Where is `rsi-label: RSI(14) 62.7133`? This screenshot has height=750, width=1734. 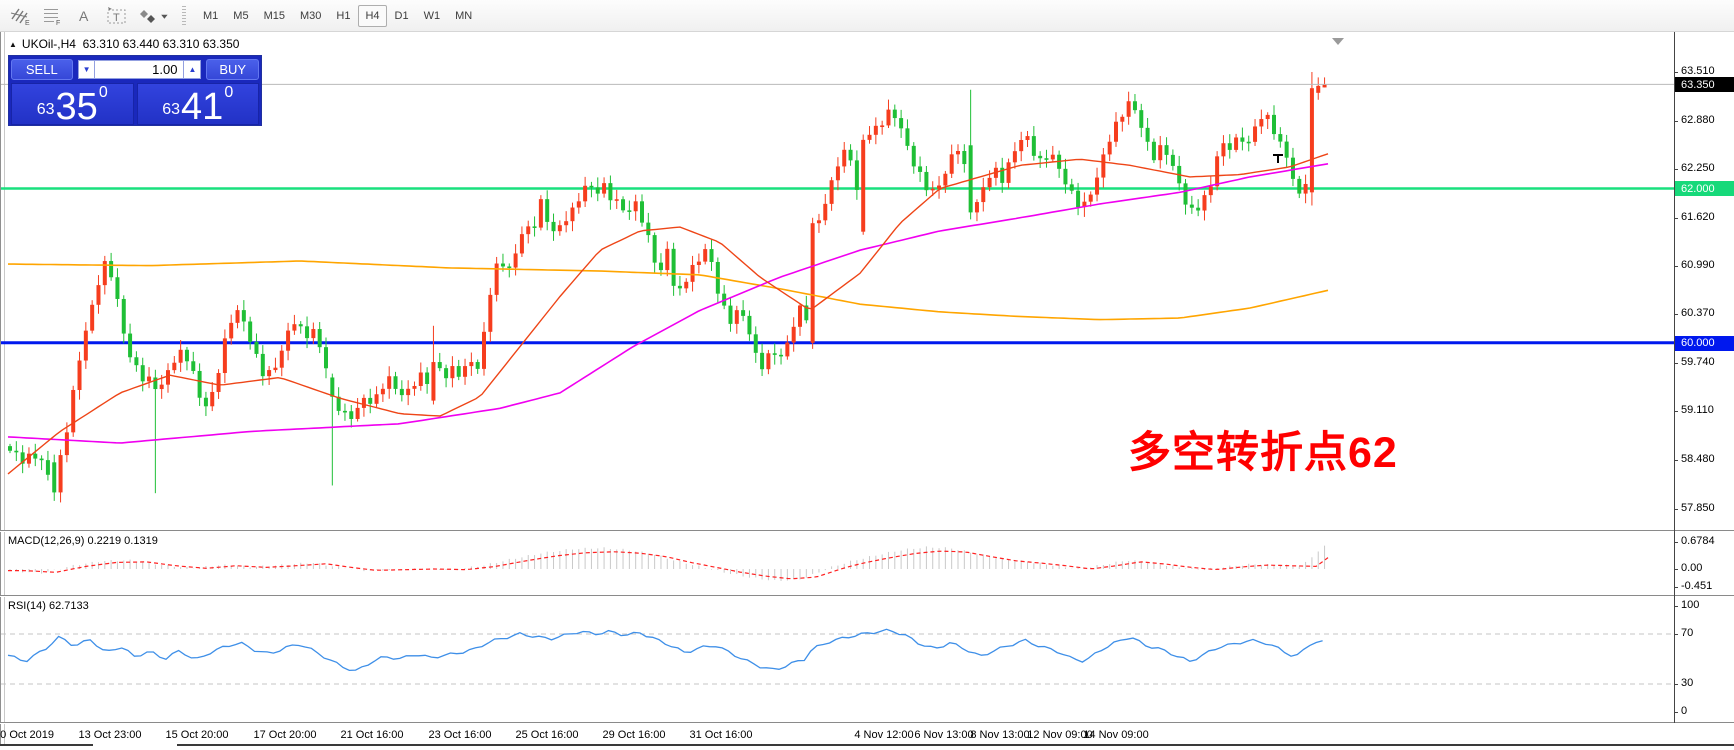
rsi-label: RSI(14) 62.7133 is located at coordinates (48, 606).